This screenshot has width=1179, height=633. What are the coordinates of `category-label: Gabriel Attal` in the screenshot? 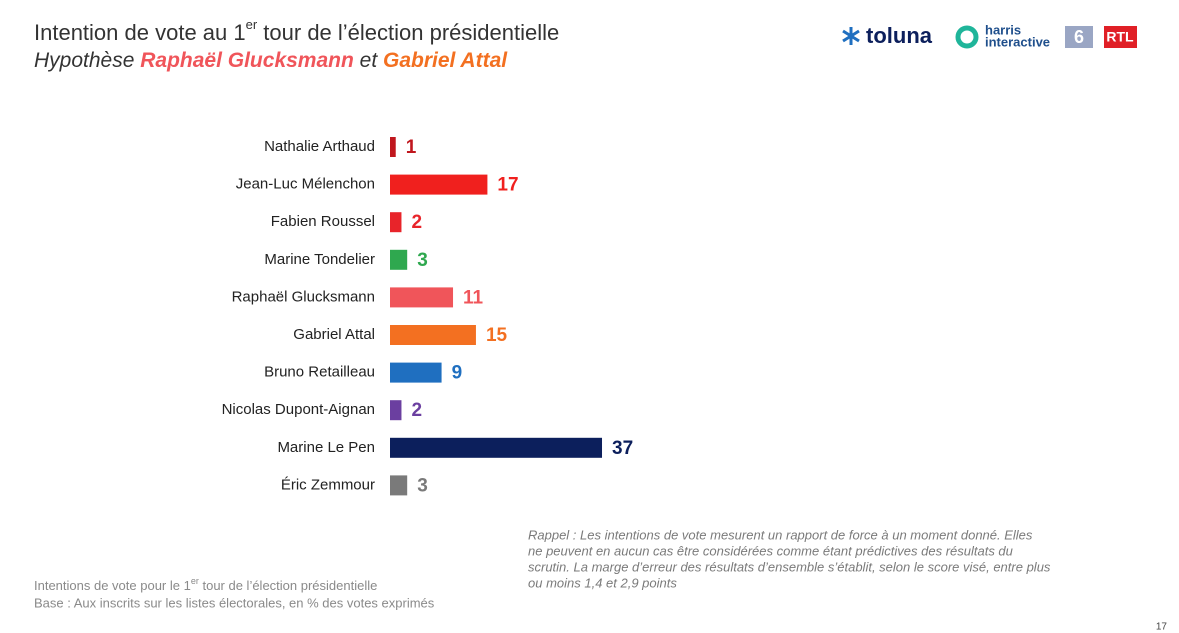 It's located at (334, 334).